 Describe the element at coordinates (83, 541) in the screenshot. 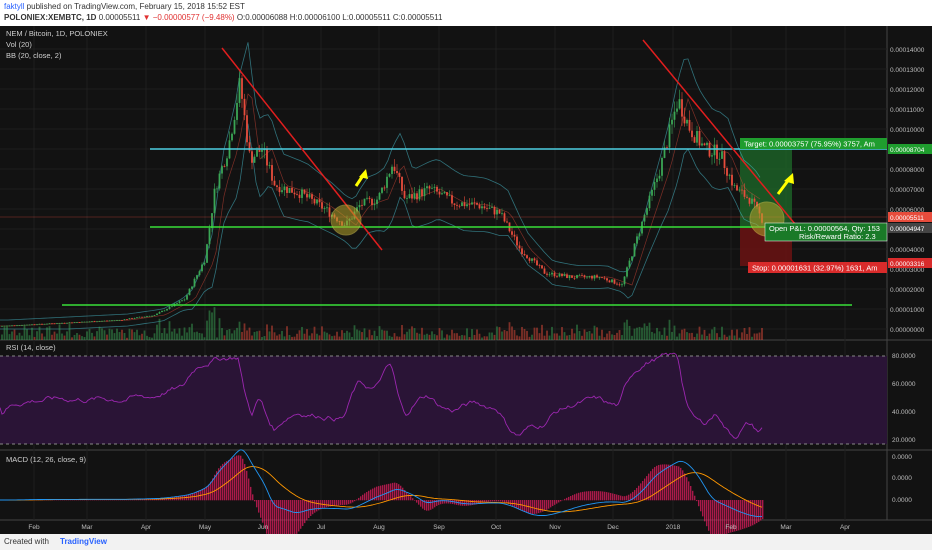

I see `tradingview-logo: TradingView` at that location.